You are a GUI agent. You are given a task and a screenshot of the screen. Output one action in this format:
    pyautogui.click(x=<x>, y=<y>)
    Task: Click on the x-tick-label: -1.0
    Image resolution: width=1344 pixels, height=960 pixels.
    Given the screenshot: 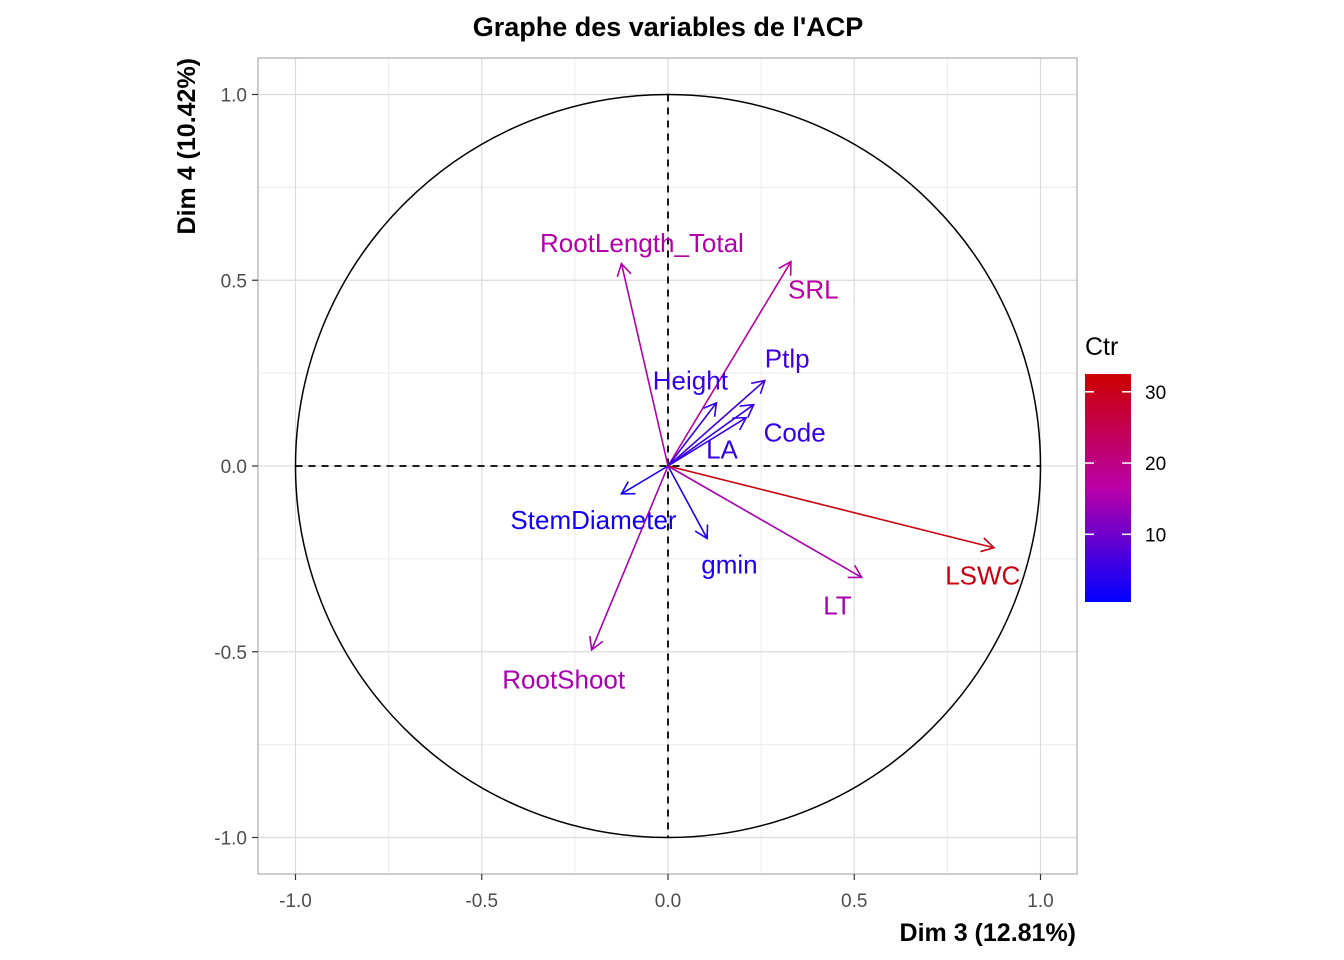 What is the action you would take?
    pyautogui.click(x=295, y=901)
    